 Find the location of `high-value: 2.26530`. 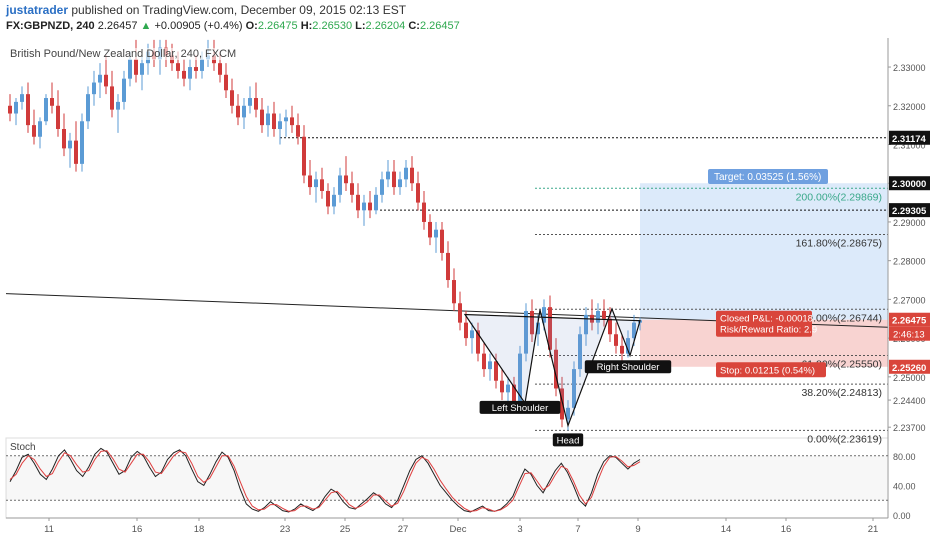

high-value: 2.26530 is located at coordinates (332, 26).